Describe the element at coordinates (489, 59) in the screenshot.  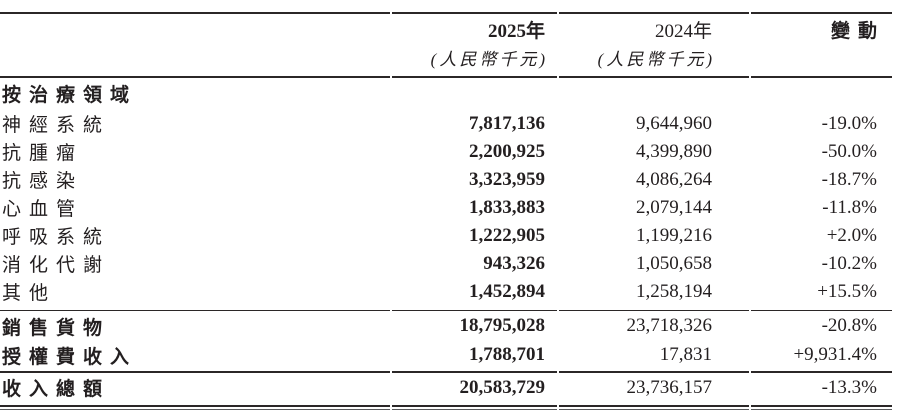
I see `header-2025-unit: (人民幣千元)` at that location.